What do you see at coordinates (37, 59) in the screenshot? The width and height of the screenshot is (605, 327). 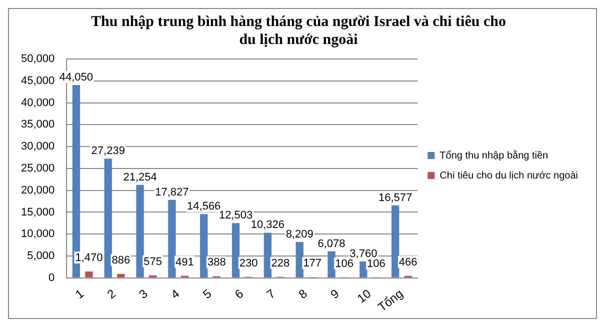 I see `y-tick-label: 50,000` at bounding box center [37, 59].